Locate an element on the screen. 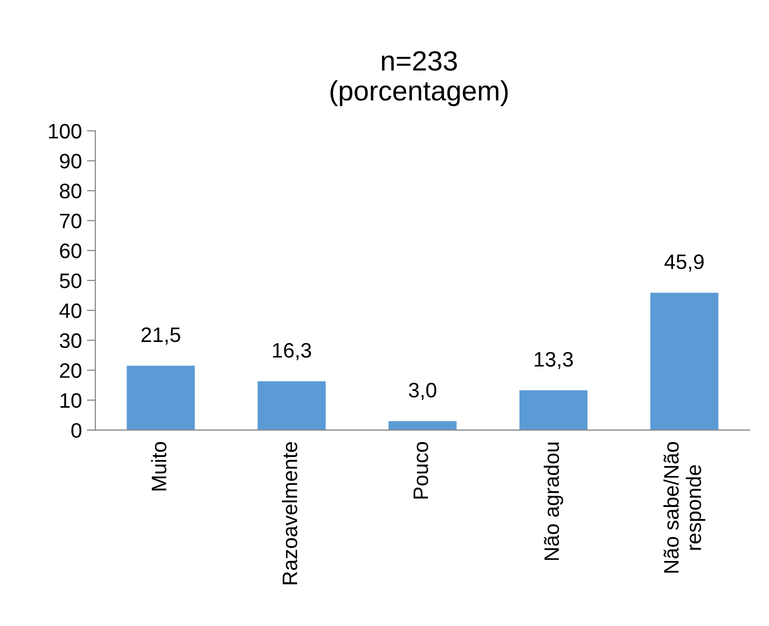 This screenshot has height=626, width=769. data-label: 16,3 is located at coordinates (292, 351).